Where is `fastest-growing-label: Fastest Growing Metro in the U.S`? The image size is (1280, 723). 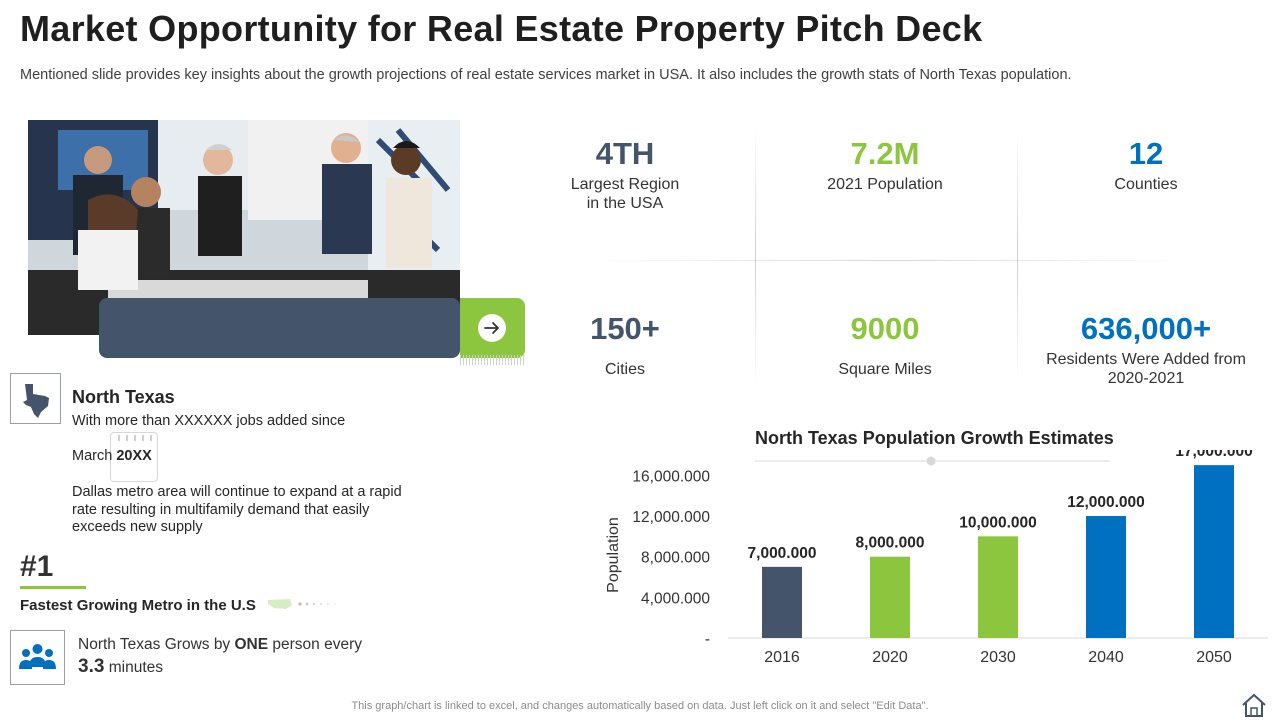
fastest-growing-label: Fastest Growing Metro in the U.S is located at coordinates (183, 606).